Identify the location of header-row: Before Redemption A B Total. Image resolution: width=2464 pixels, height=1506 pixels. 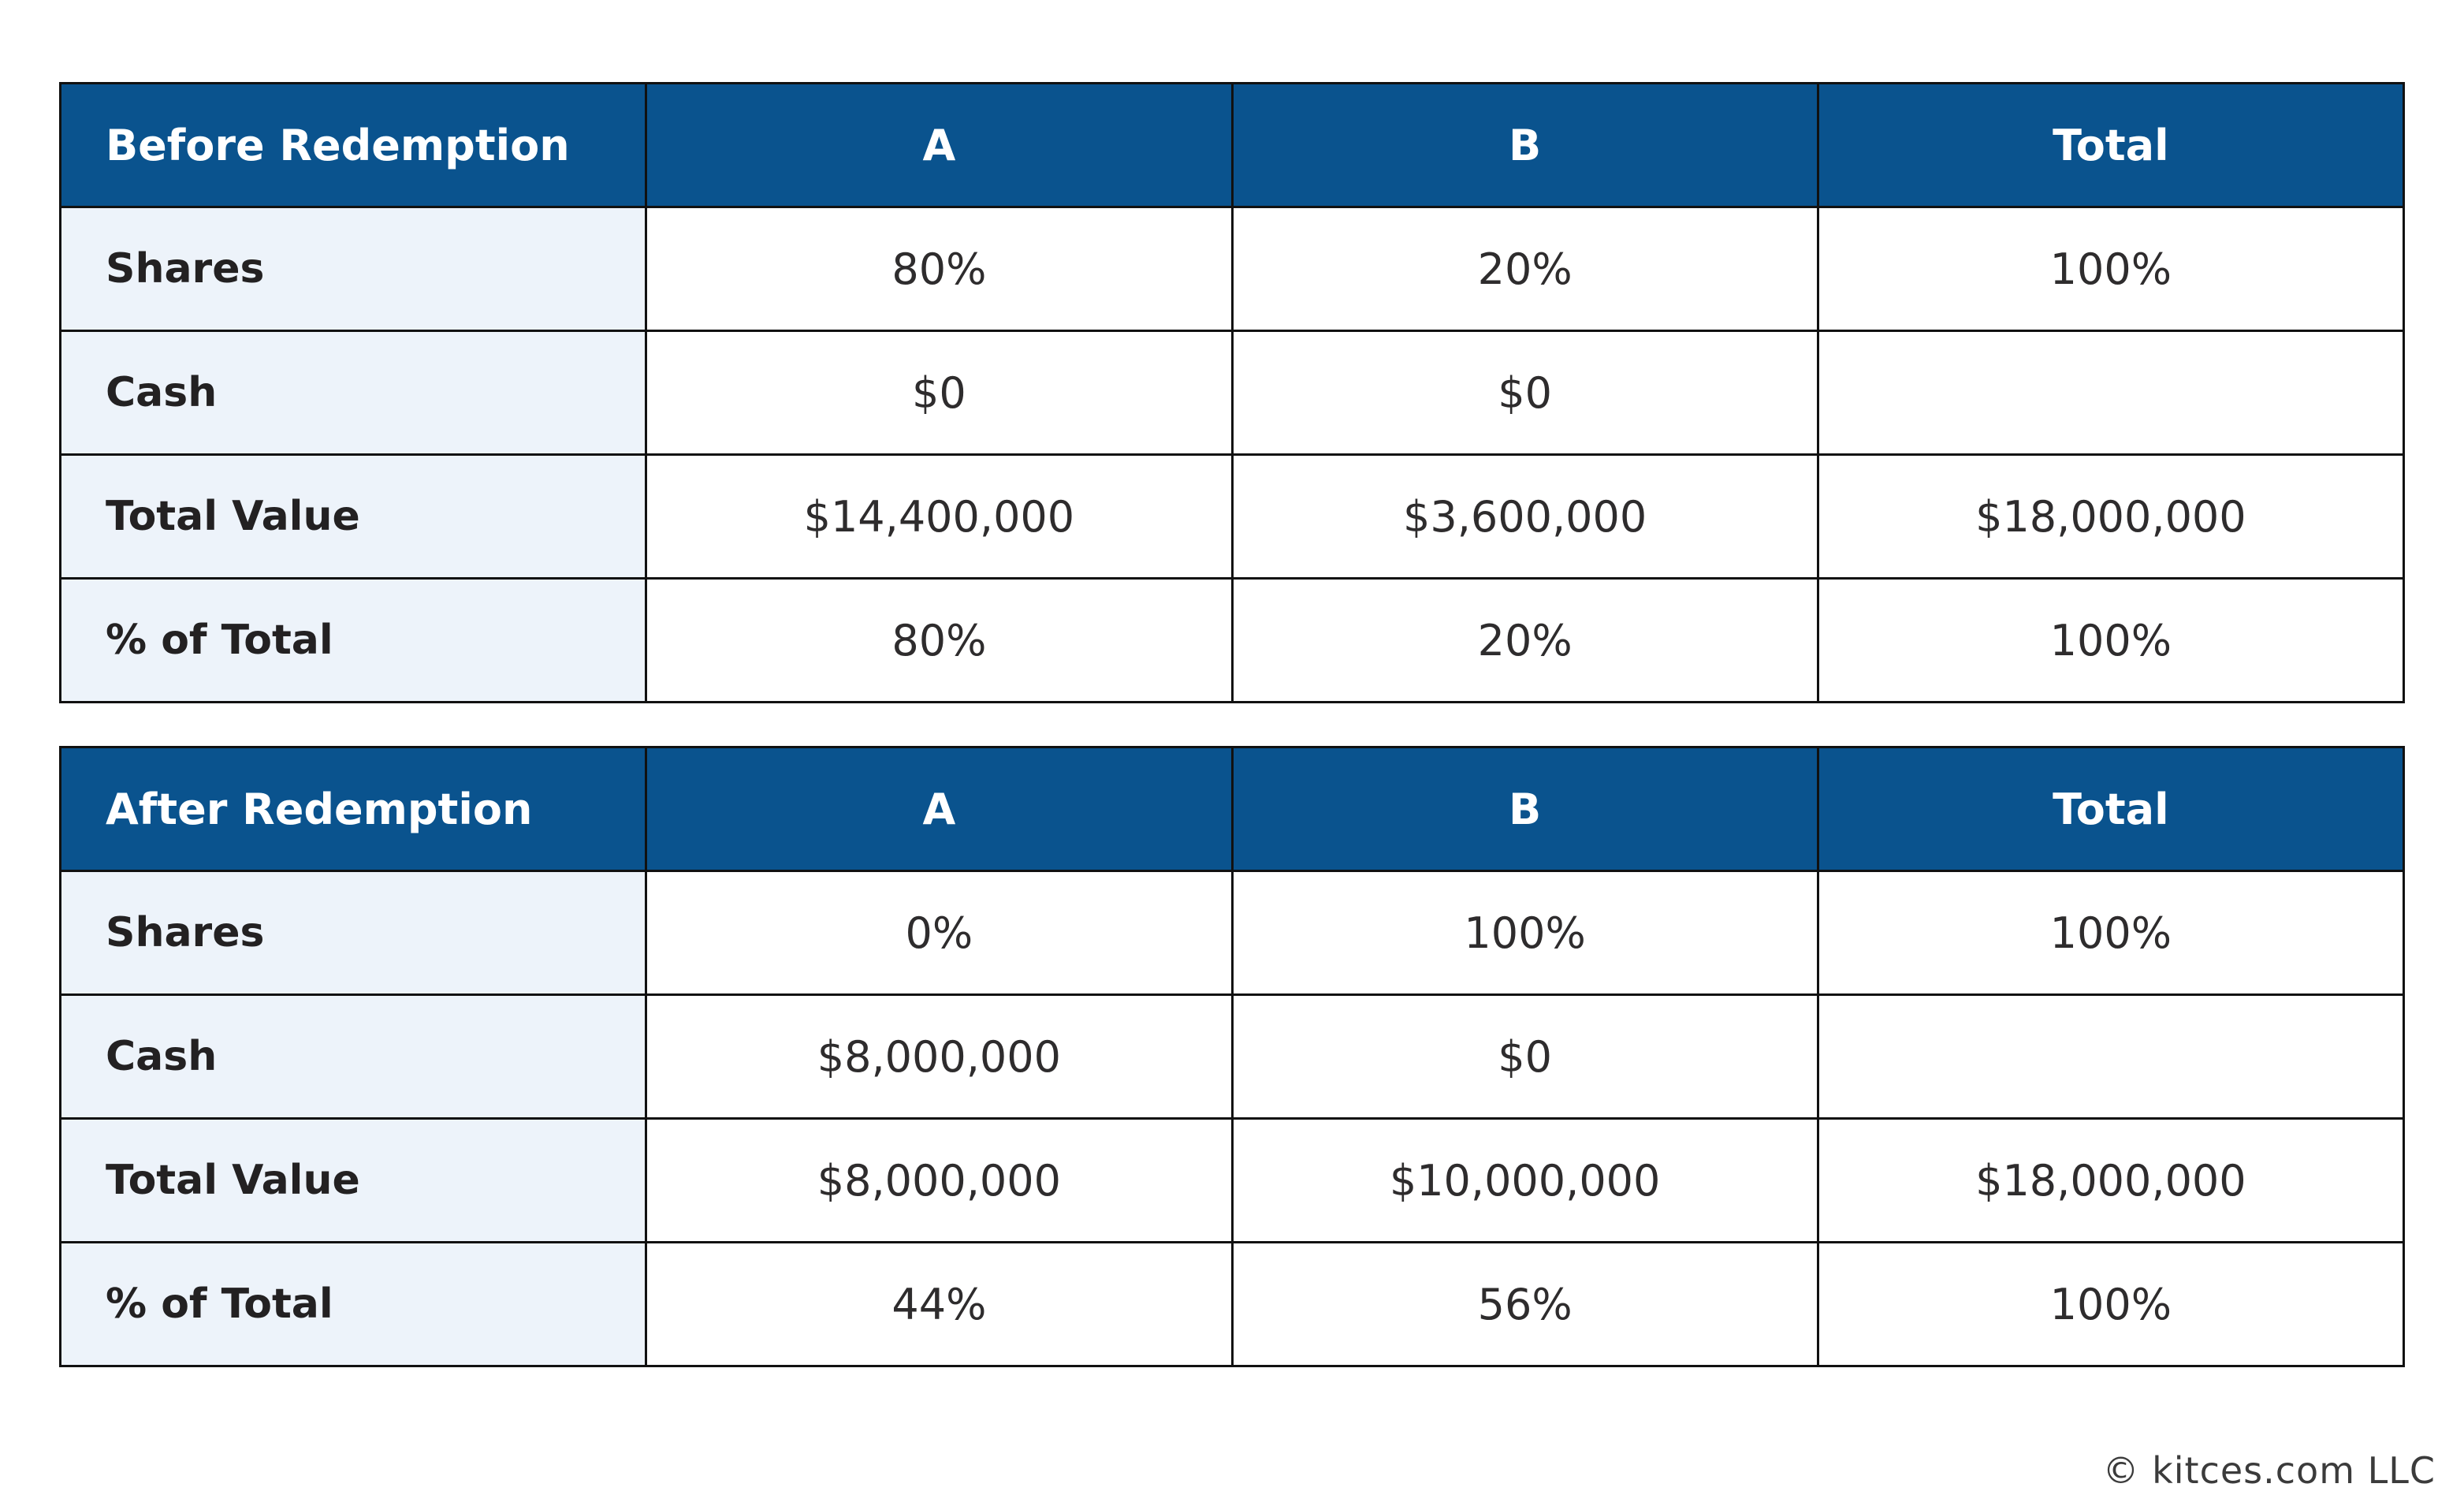
(1232, 145).